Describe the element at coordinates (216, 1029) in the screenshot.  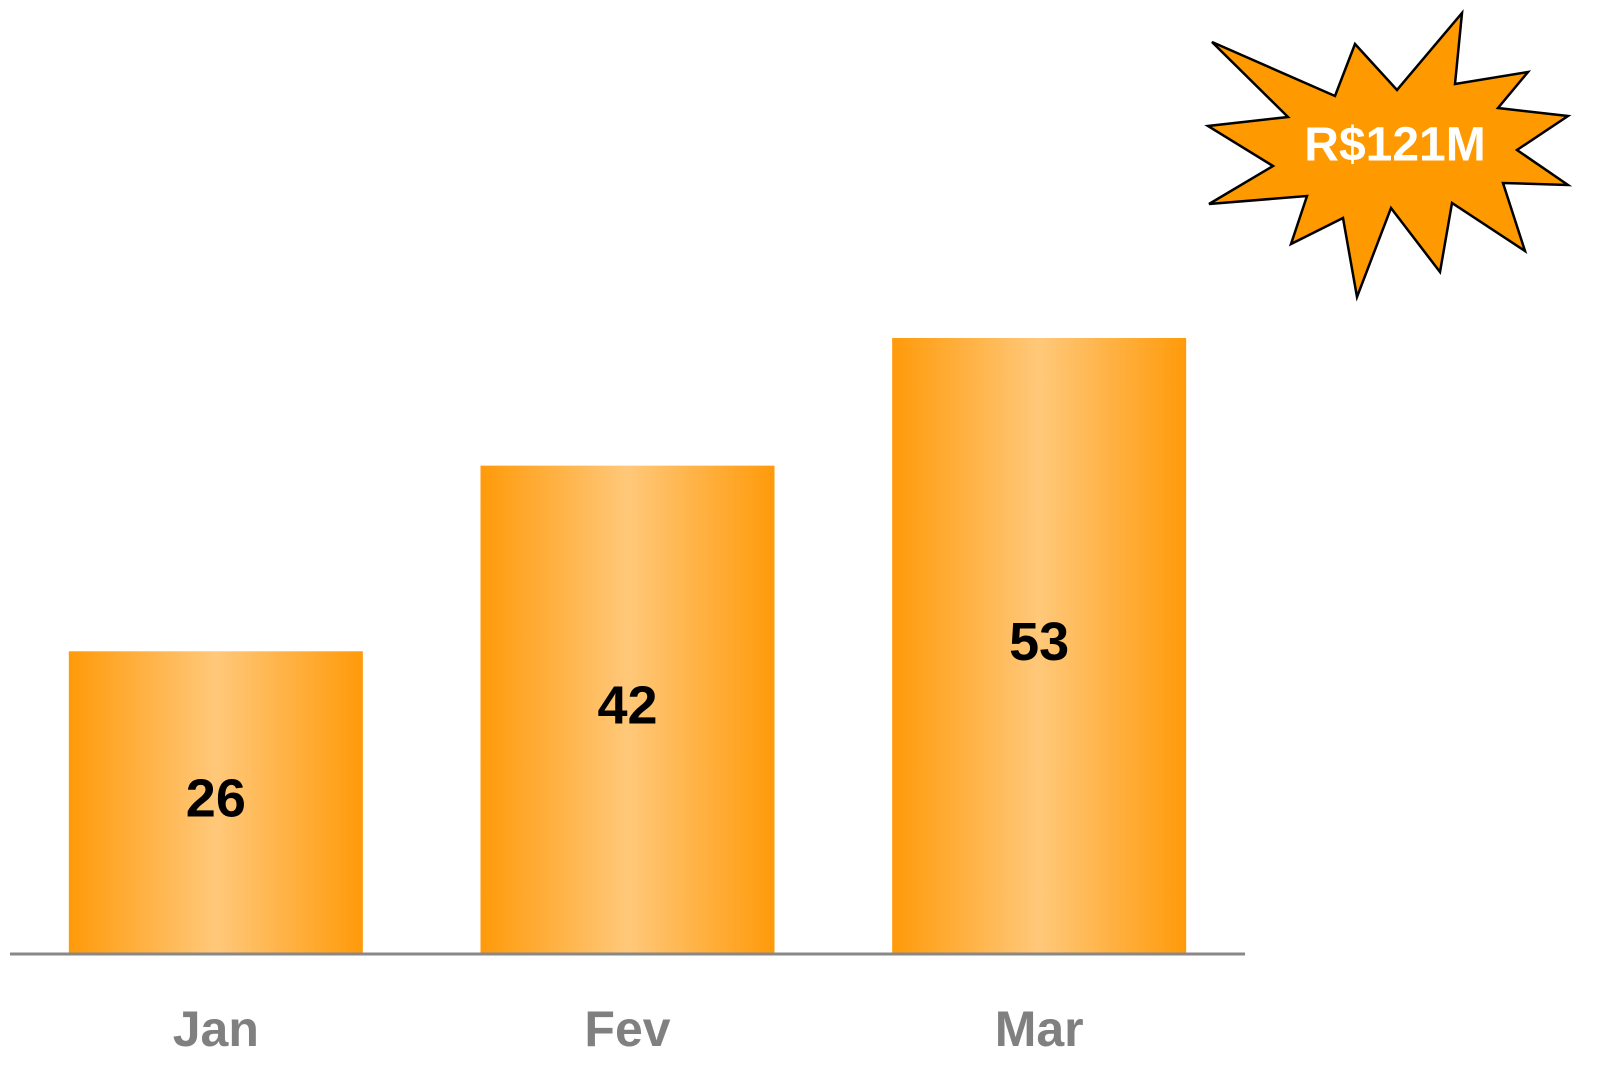
I see `x-tick-label: Jan` at that location.